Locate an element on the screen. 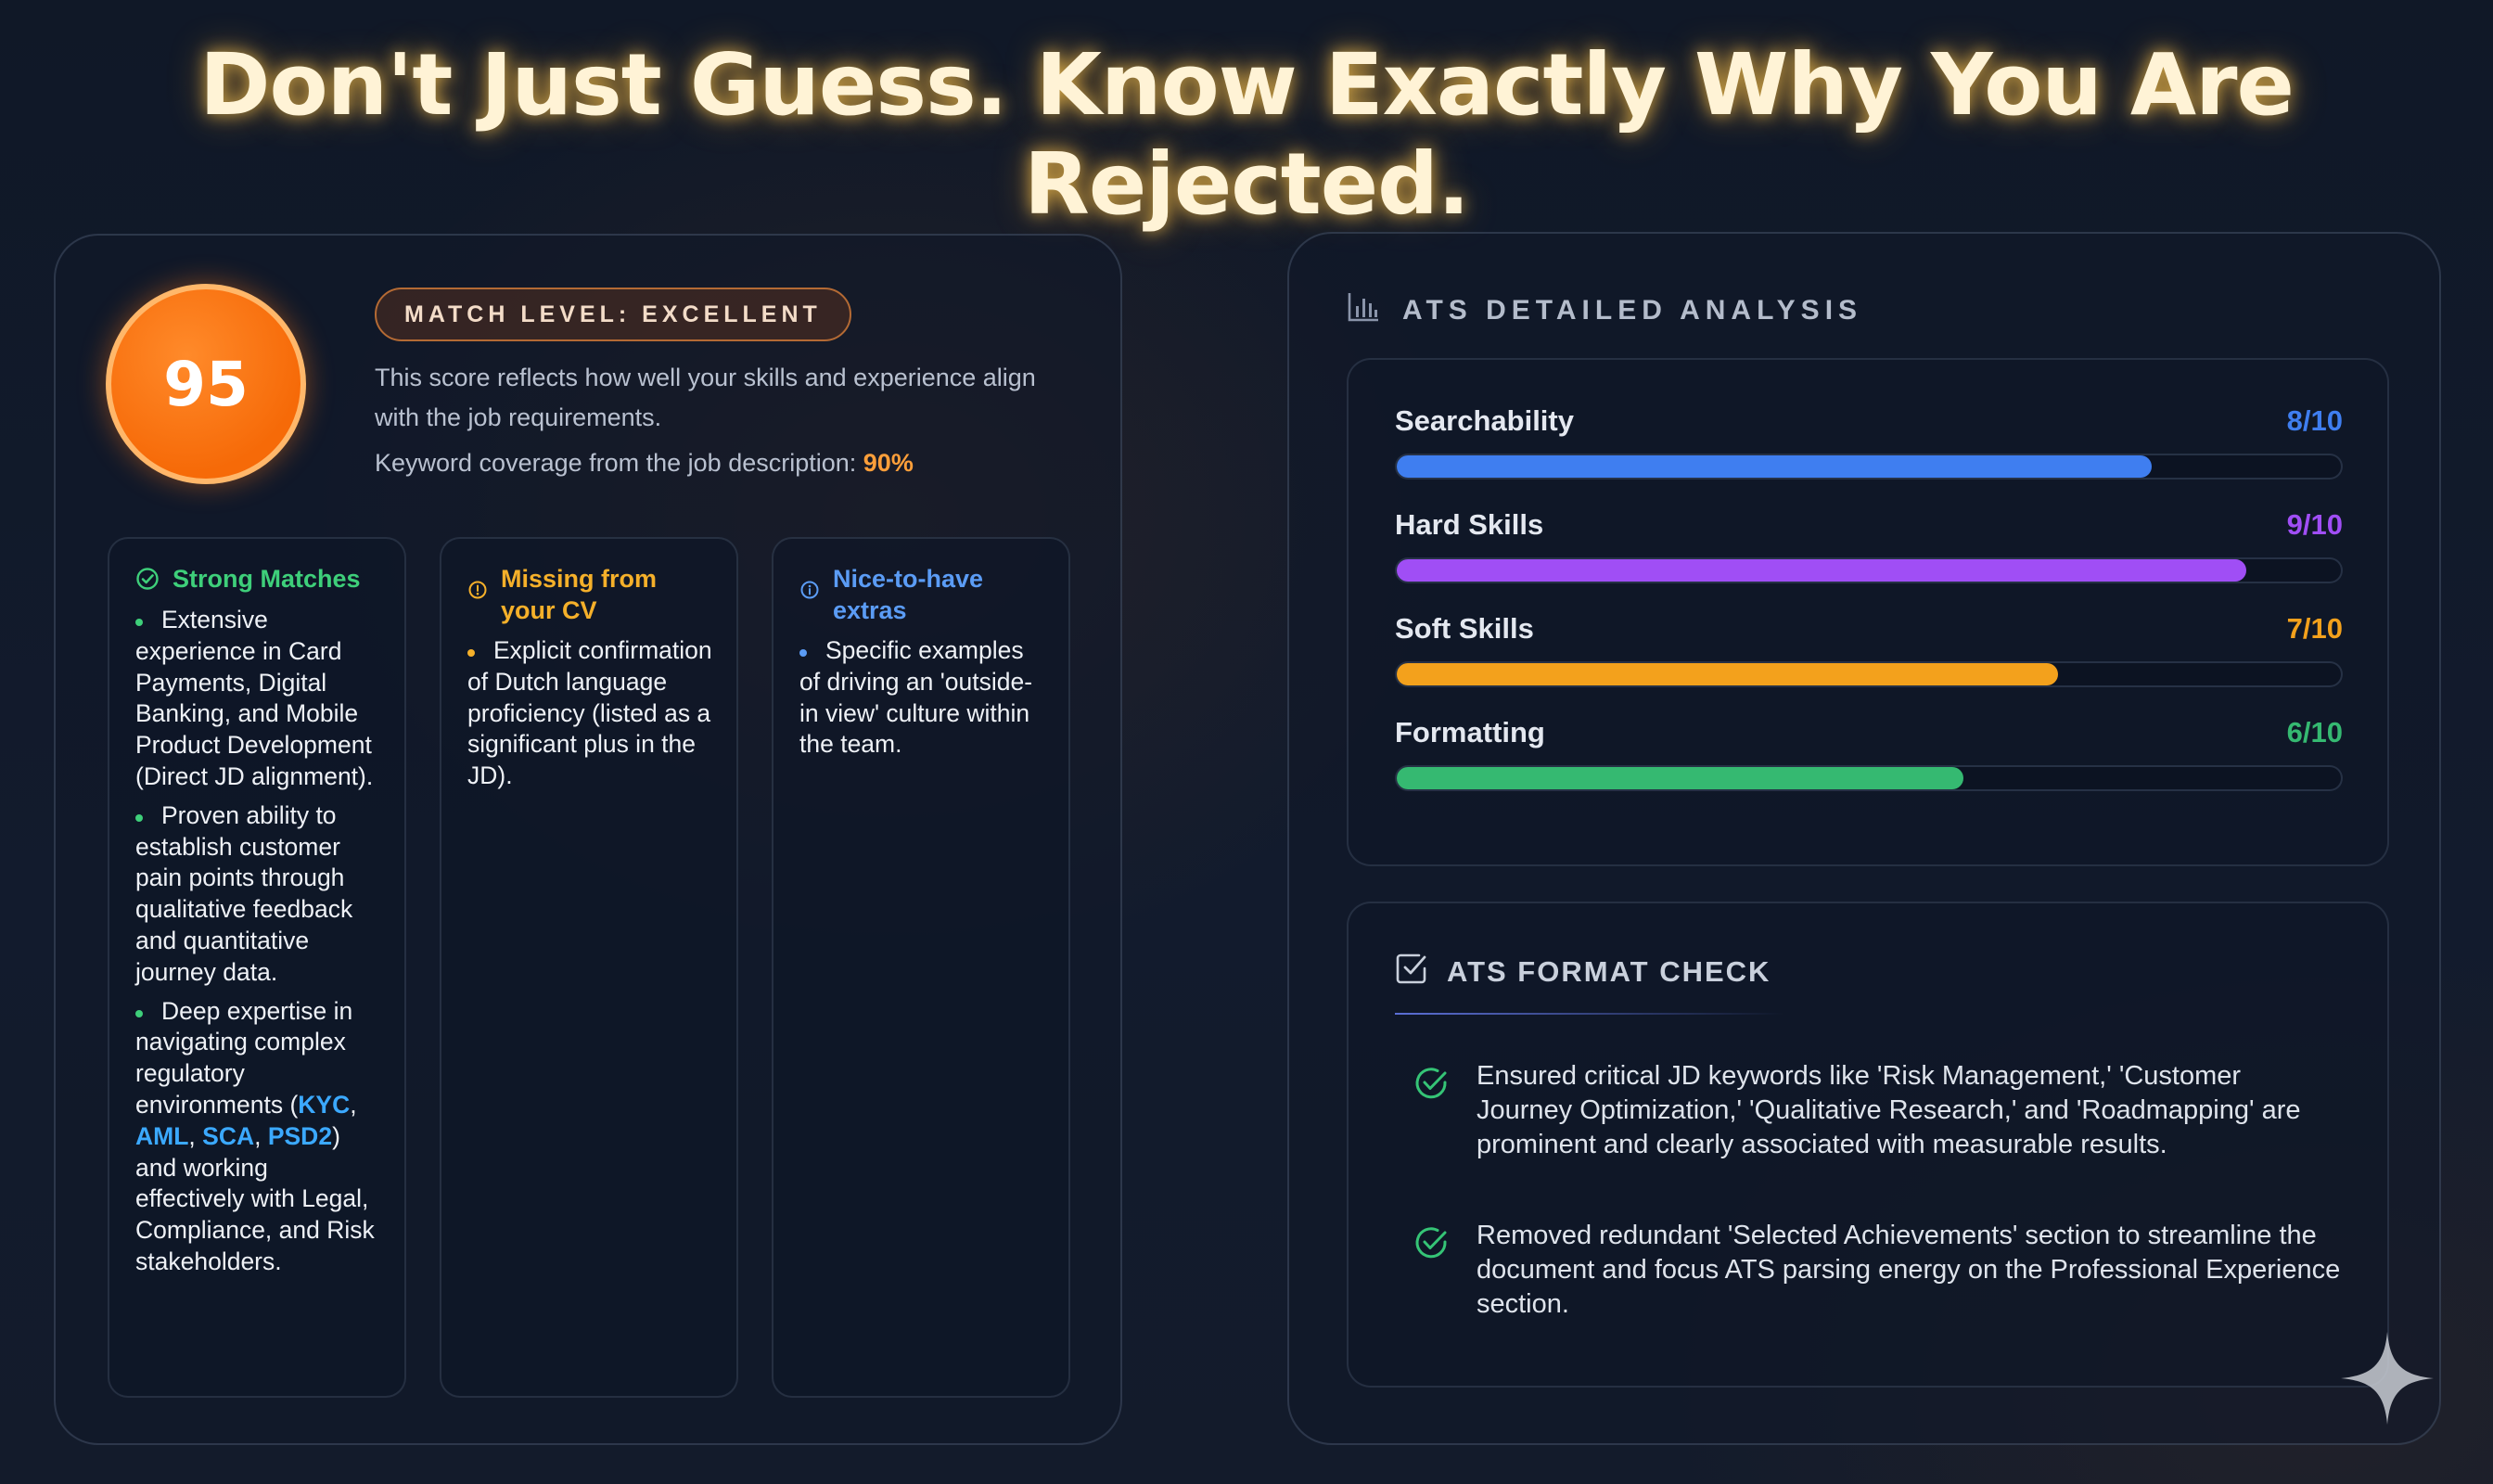  checkbox-icon is located at coordinates (1411, 972).